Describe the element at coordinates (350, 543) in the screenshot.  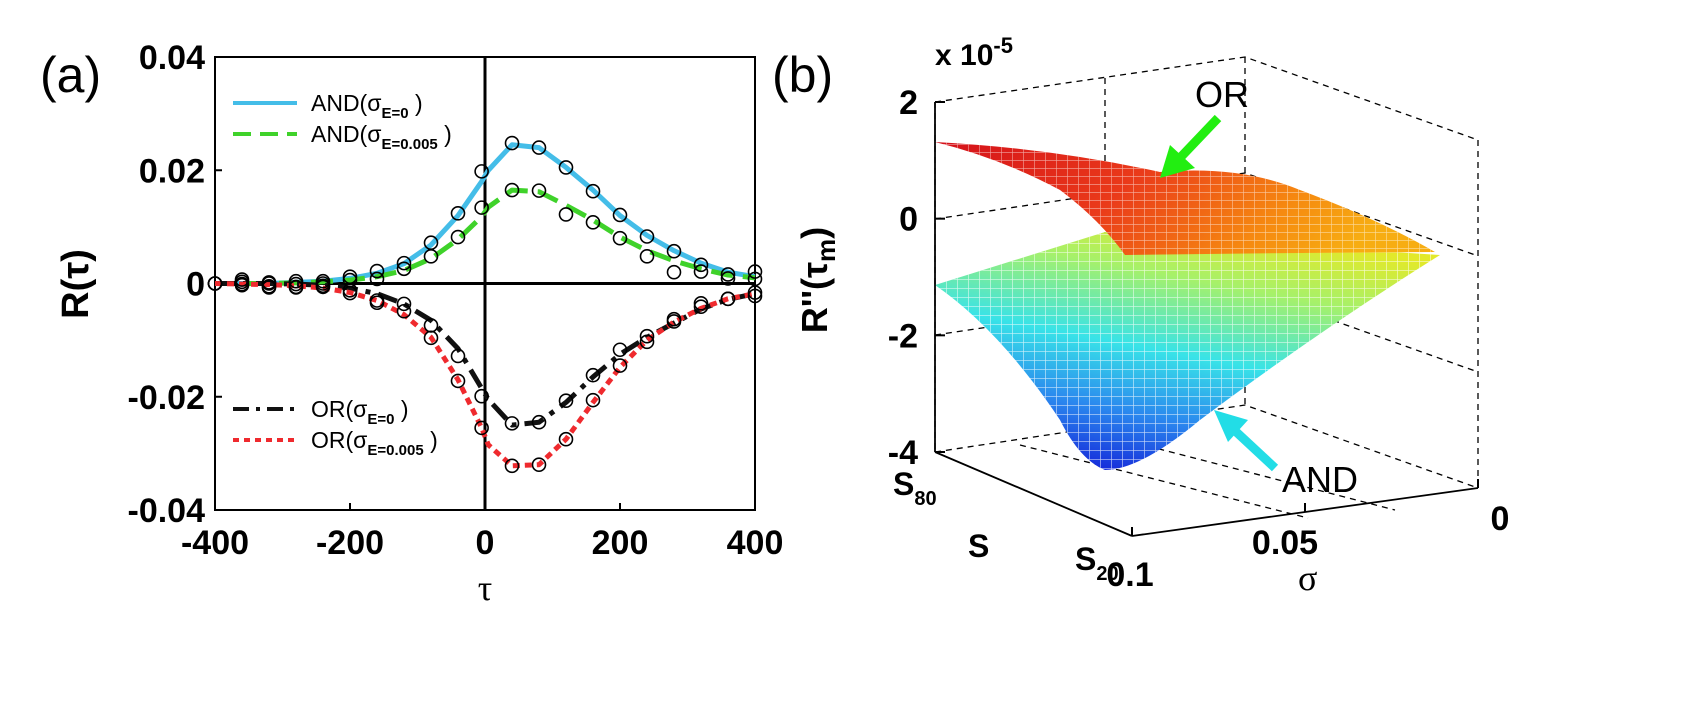
I see `x-tick-label: -200` at that location.